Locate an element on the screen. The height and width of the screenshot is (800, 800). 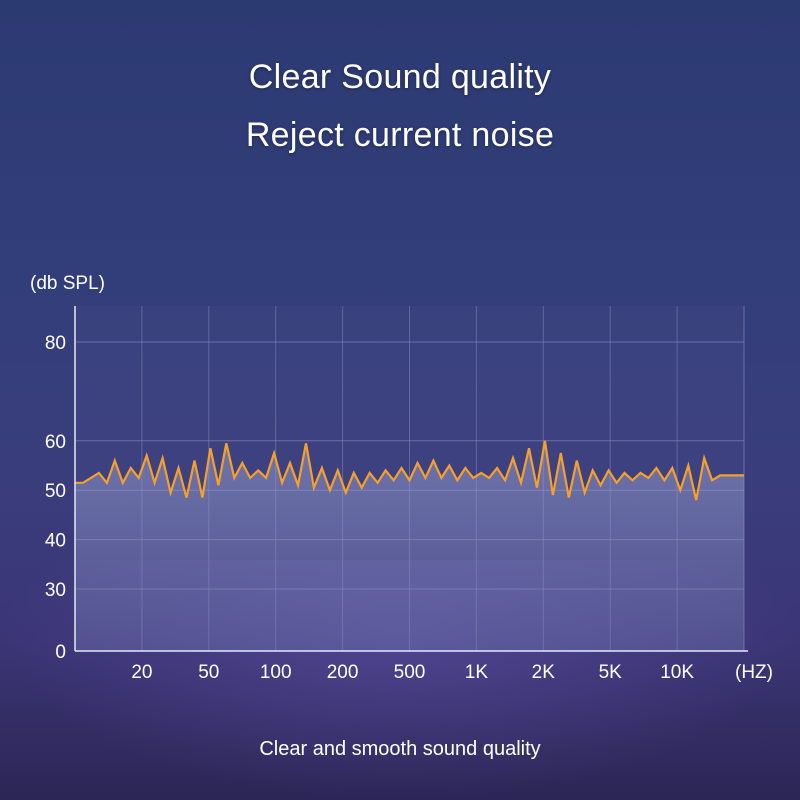
y-tick-label: 30 is located at coordinates (55, 590).